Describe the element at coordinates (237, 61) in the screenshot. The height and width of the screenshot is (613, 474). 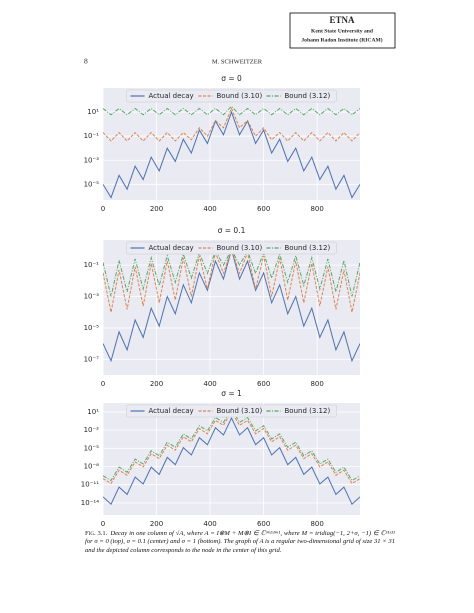
I see `running-head: M. SCHWEITZER` at that location.